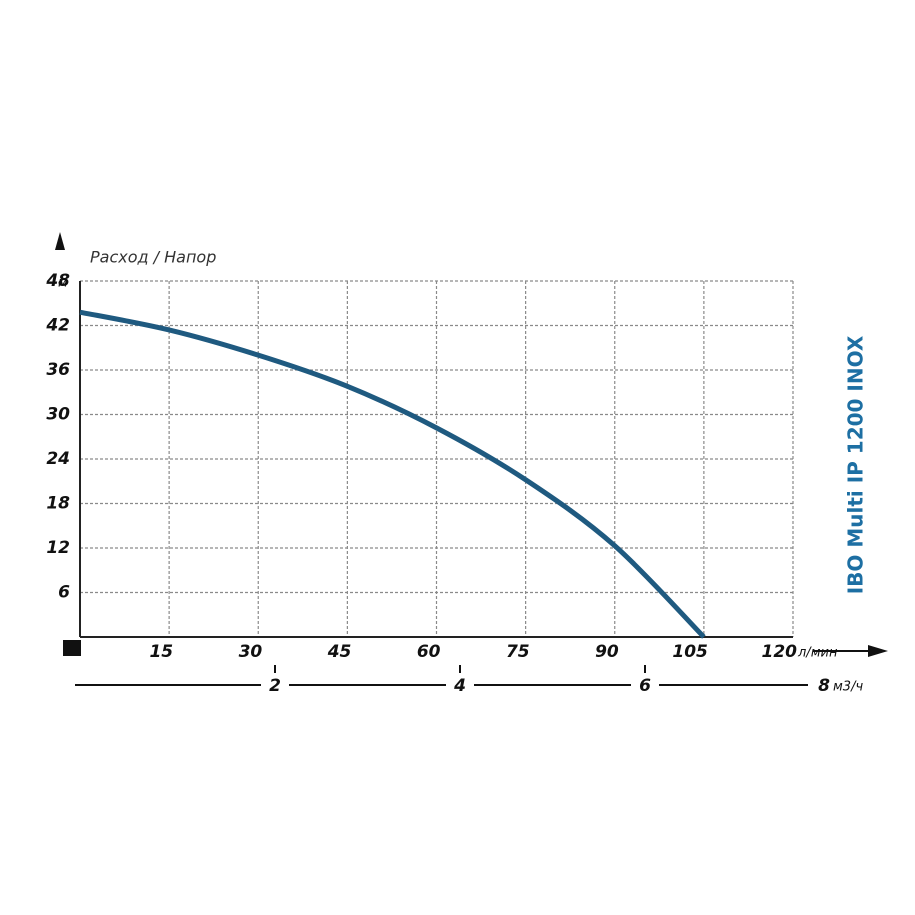 This screenshot has height=915, width=915. Describe the element at coordinates (60, 241) in the screenshot. I see `y-arrow` at that location.